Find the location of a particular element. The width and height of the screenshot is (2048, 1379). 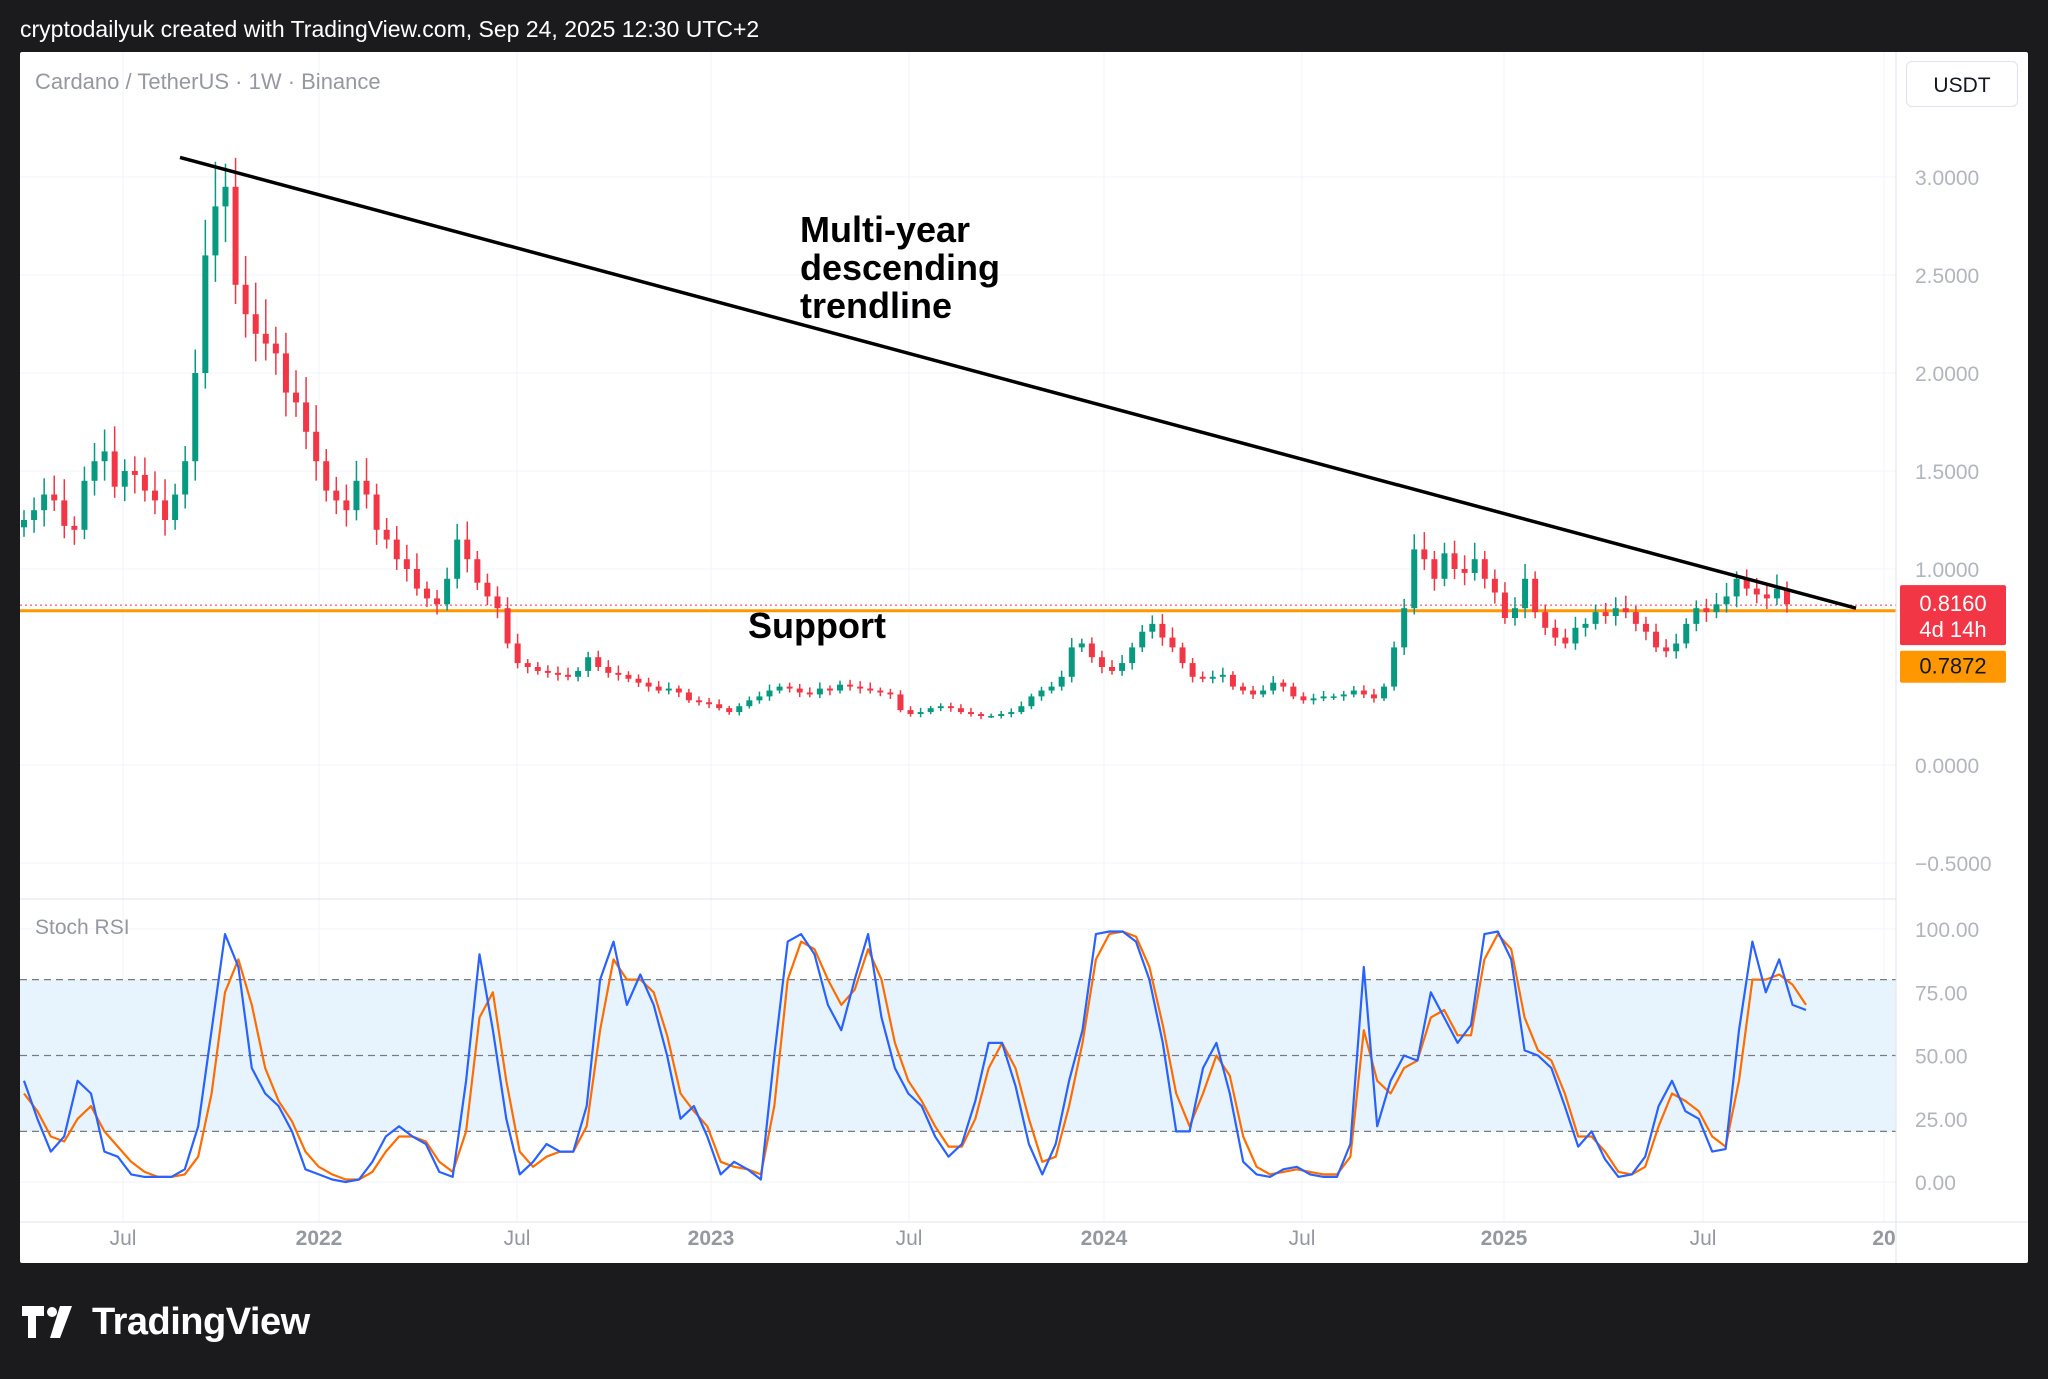

price-tick-label: 0.0000 is located at coordinates (1947, 766).